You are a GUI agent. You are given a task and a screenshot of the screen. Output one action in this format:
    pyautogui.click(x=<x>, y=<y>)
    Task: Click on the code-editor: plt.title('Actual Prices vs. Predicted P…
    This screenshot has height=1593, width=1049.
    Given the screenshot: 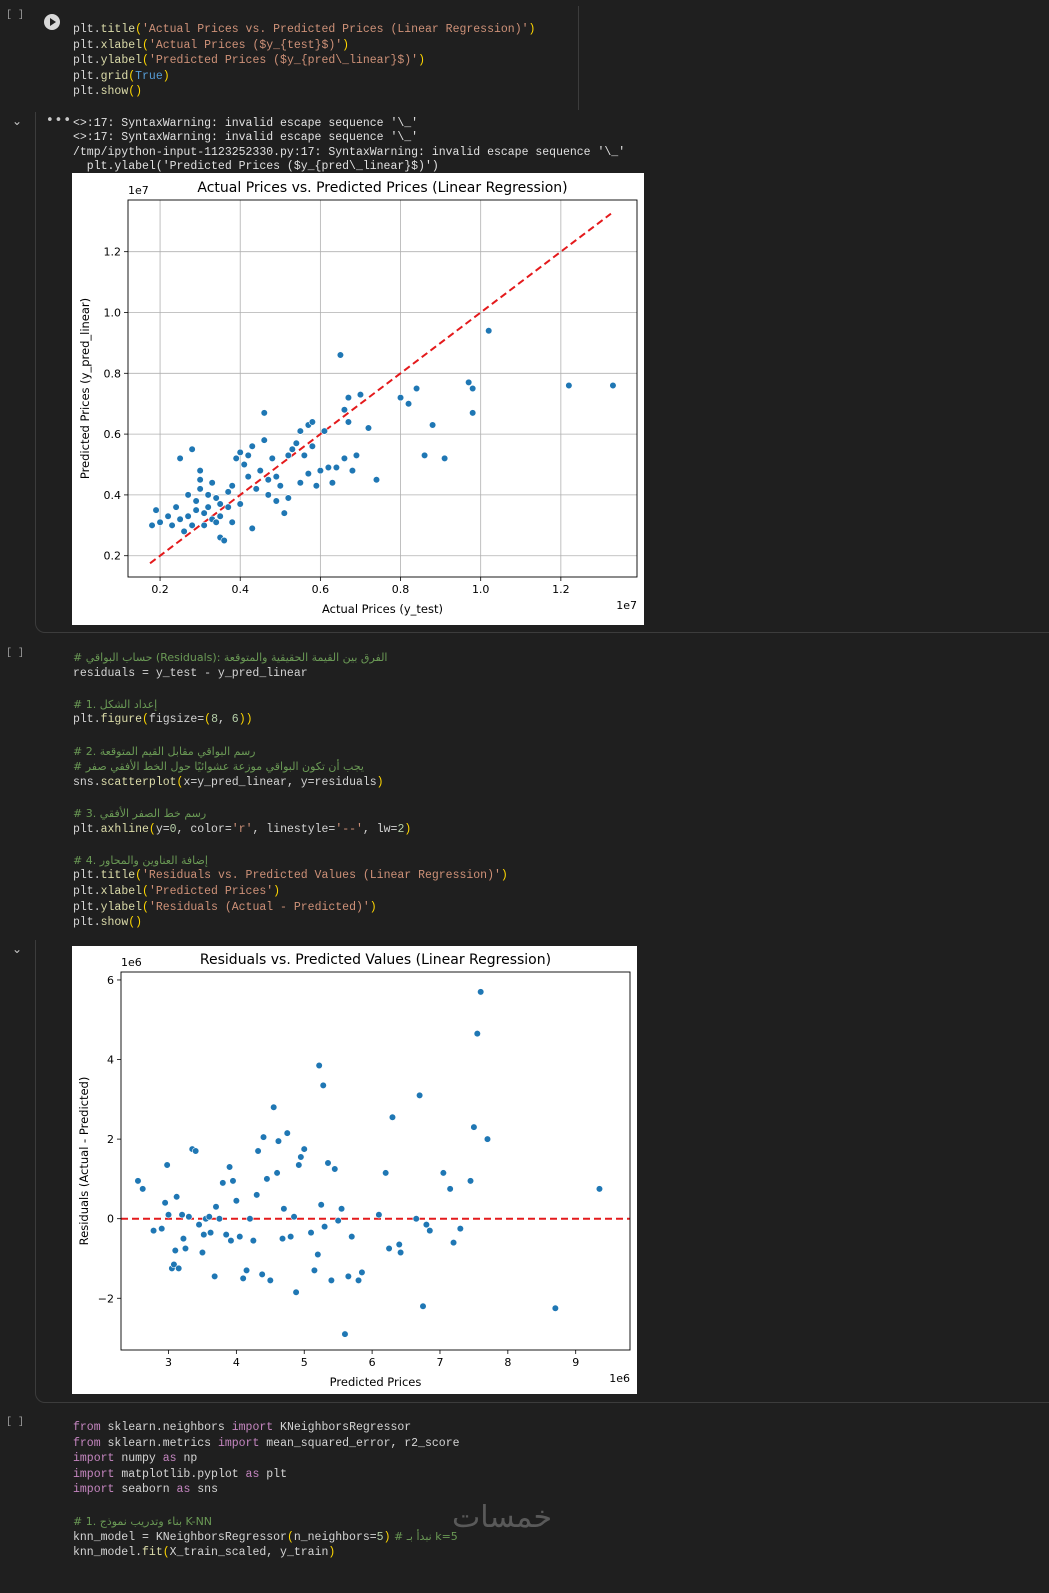 What is the action you would take?
    pyautogui.click(x=304, y=61)
    